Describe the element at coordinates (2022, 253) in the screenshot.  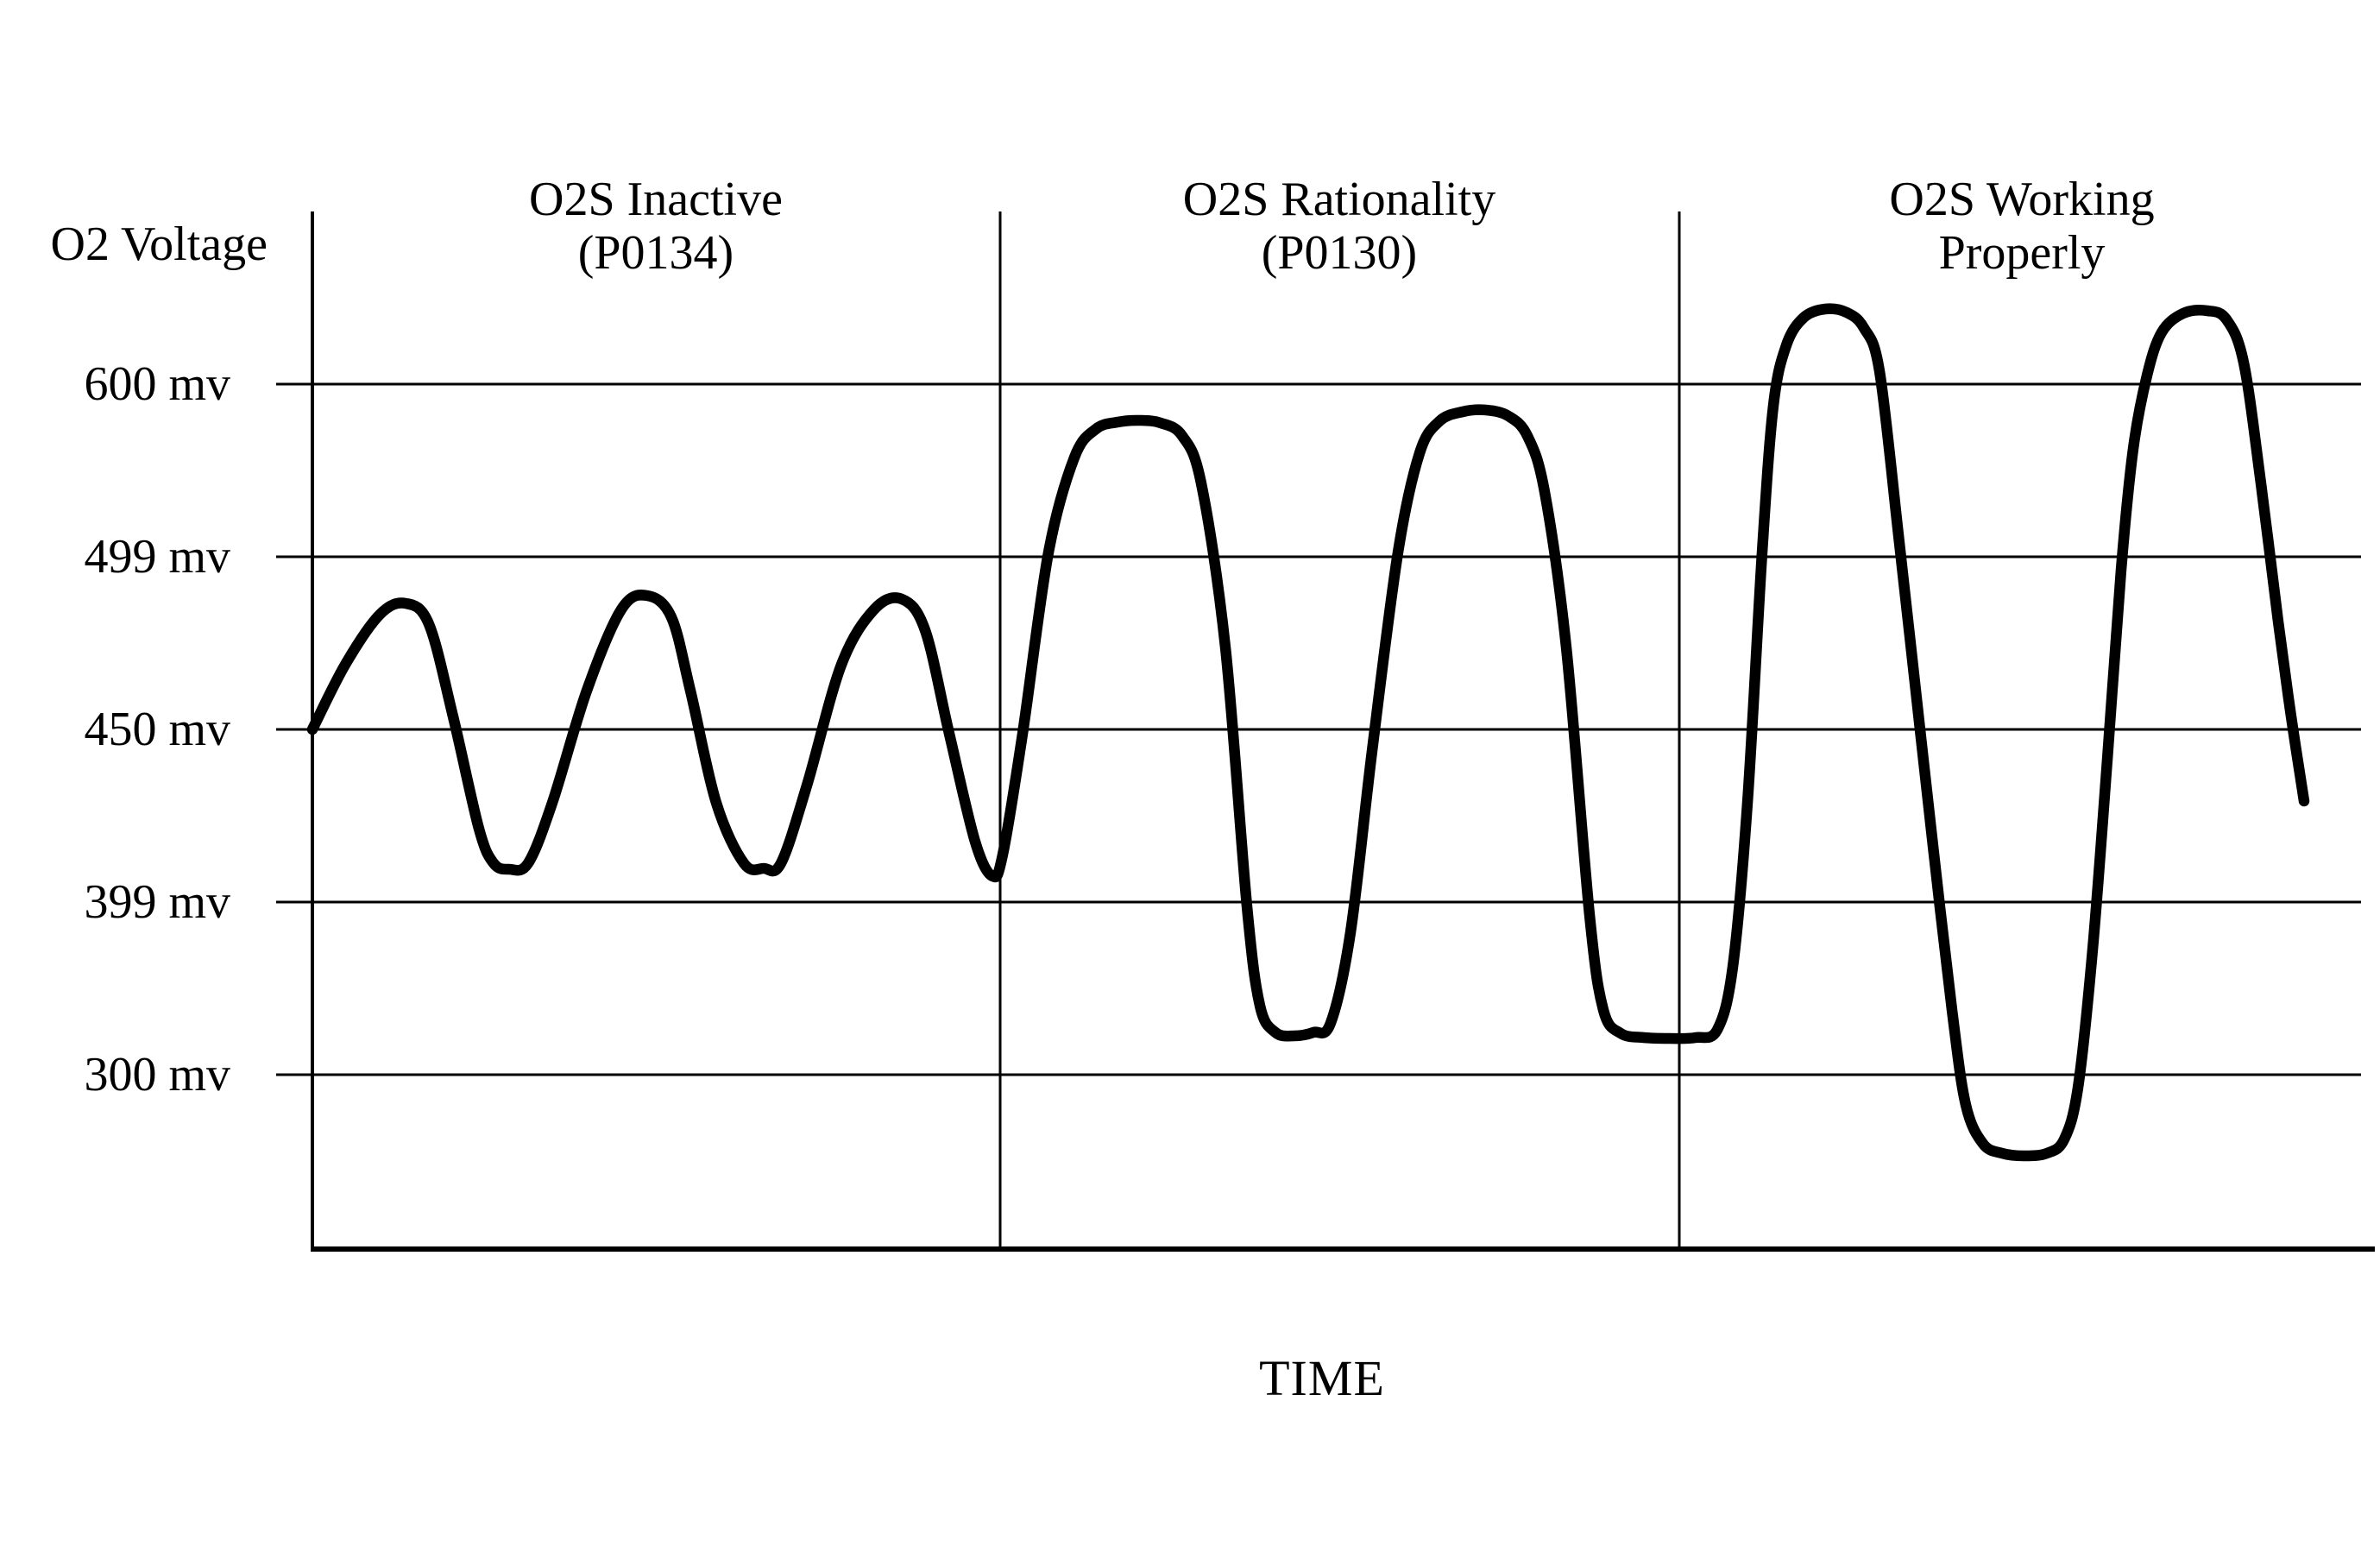
I see `section-title-line2: Properly` at that location.